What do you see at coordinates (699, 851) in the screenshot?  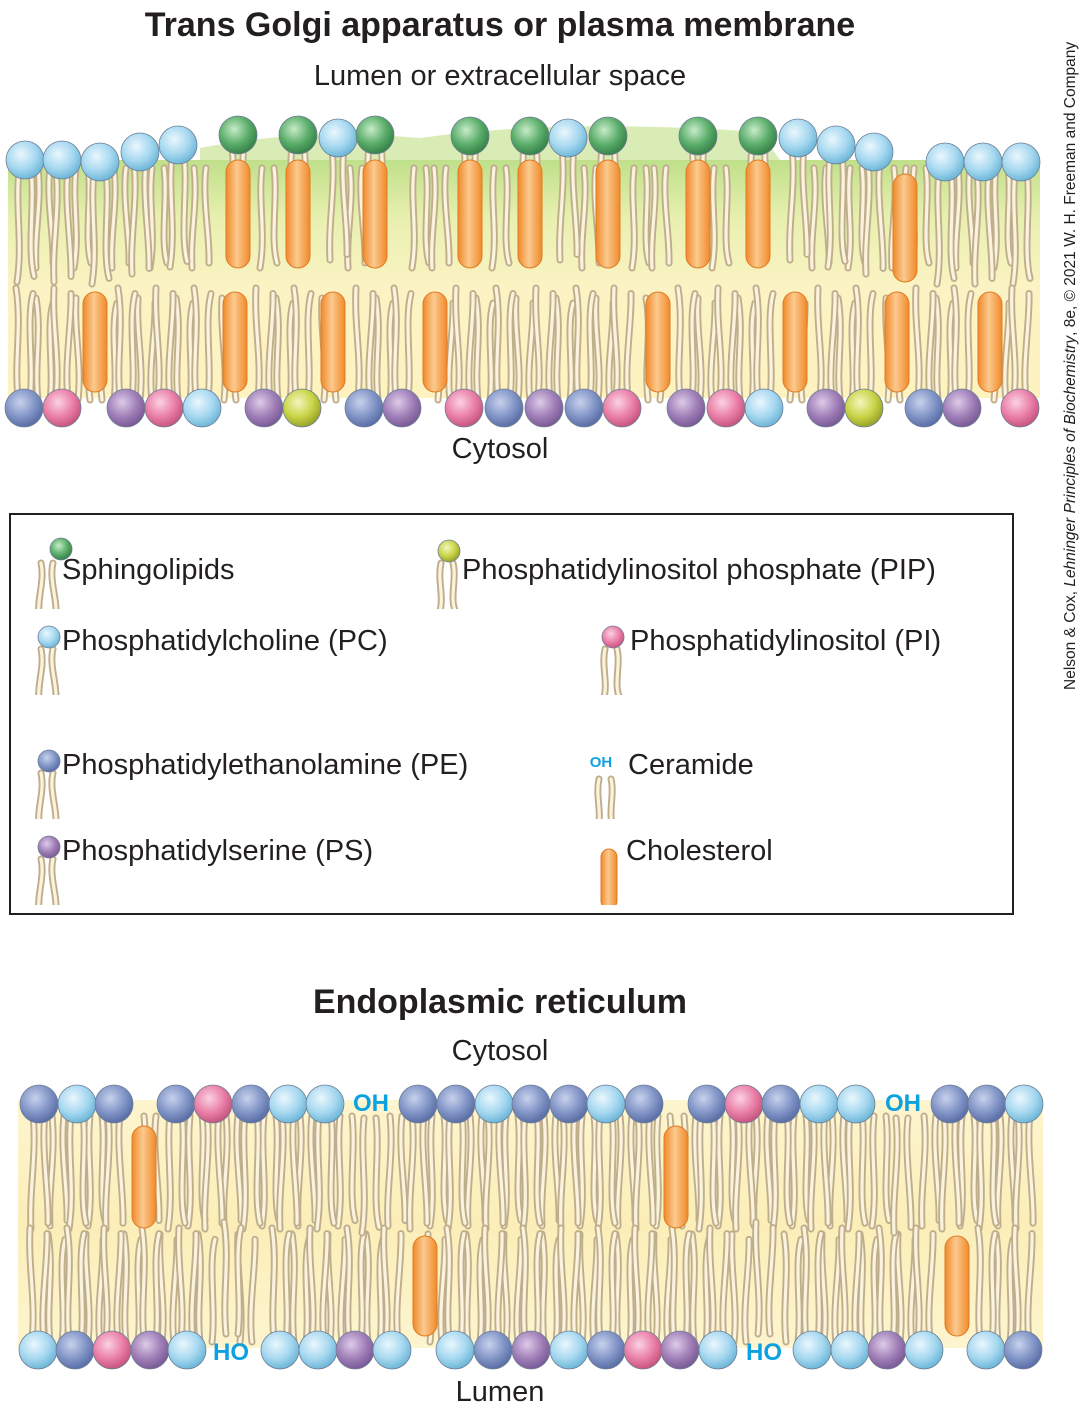 I see `legend-label-cholesterol: Cholesterol` at bounding box center [699, 851].